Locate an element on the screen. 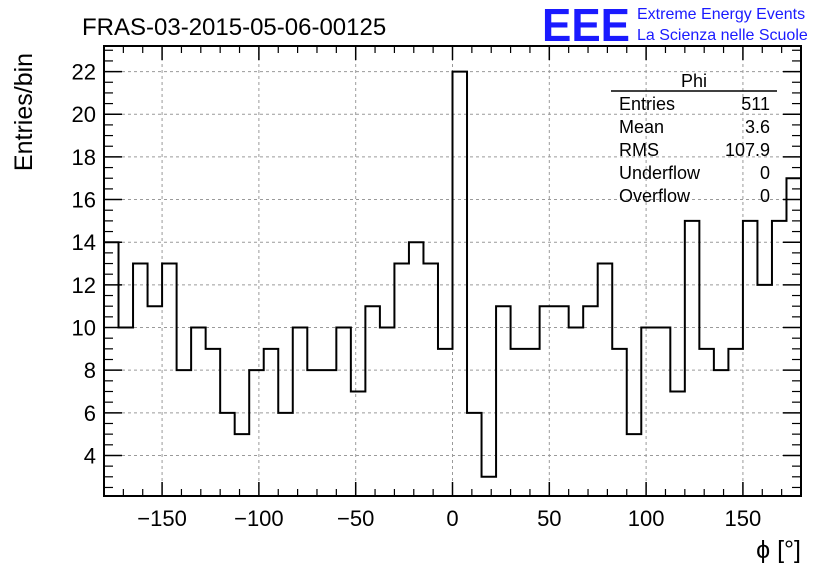 This screenshot has height=572, width=836. stats-row-value: 107.9 is located at coordinates (747, 150).